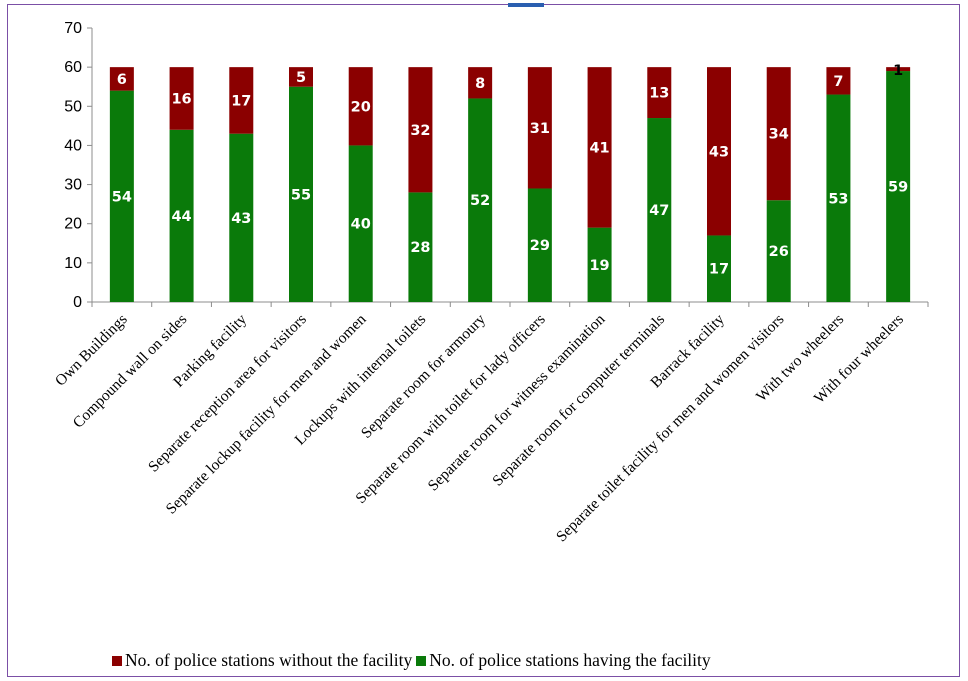 This screenshot has width=968, height=681. I want to click on data-label-without: 6, so click(122, 80).